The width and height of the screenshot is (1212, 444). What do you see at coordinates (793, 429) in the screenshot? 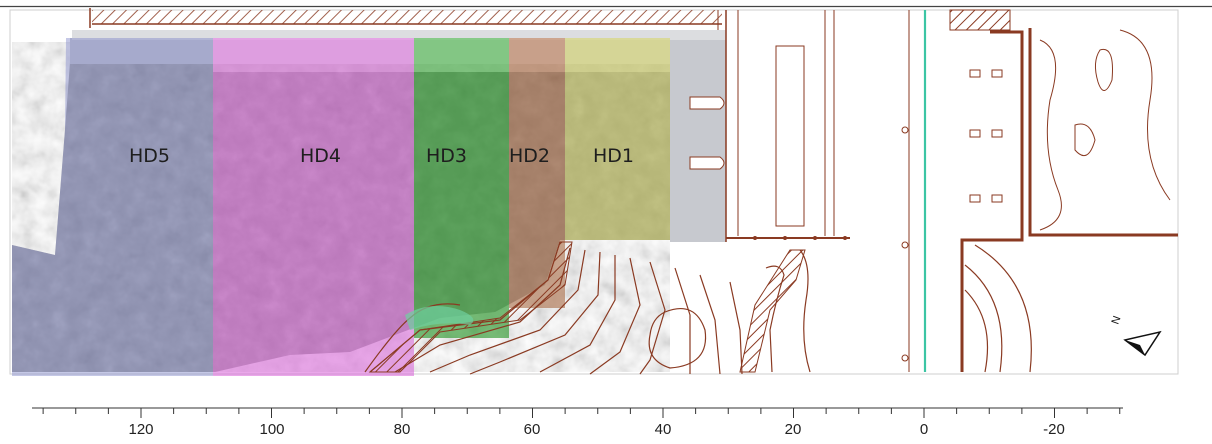
I see `scale-label-20: 20` at bounding box center [793, 429].